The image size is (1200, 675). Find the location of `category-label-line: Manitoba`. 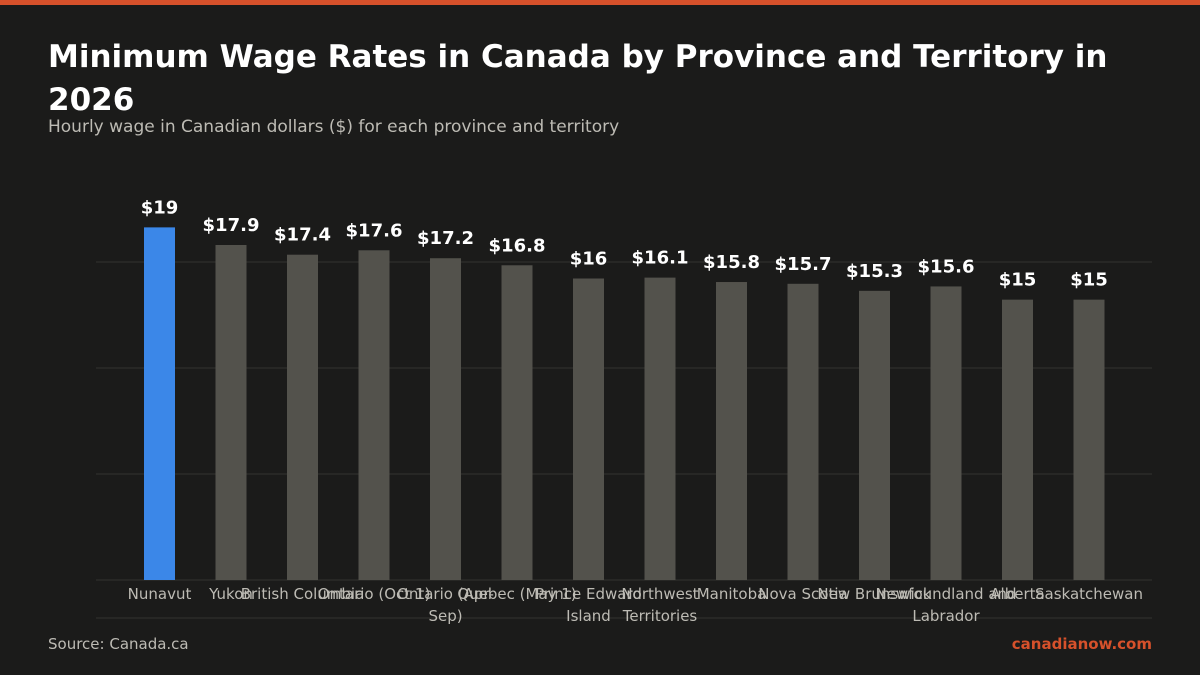

category-label-line: Manitoba is located at coordinates (732, 594).